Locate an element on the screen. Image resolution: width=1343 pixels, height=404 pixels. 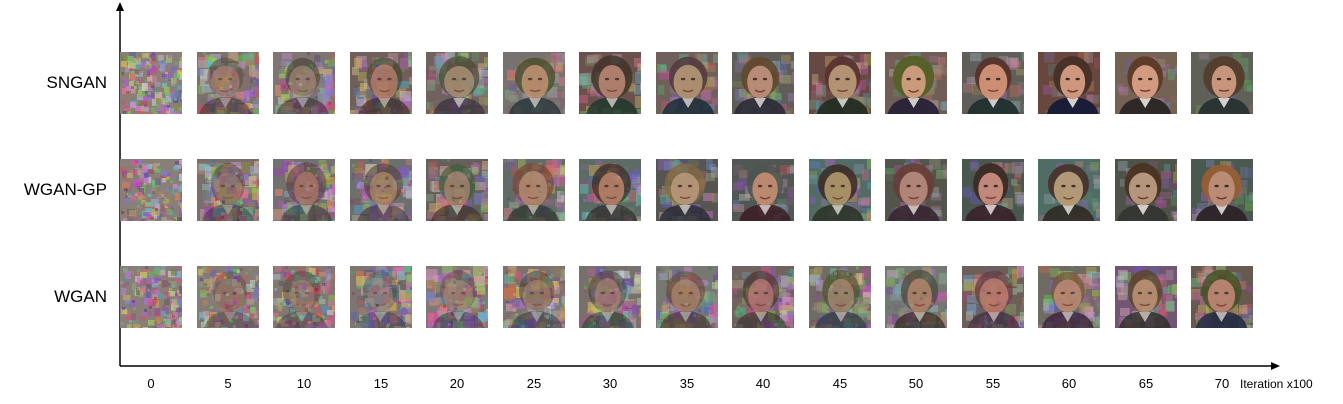
x-tick-label: 0 is located at coordinates (151, 383).